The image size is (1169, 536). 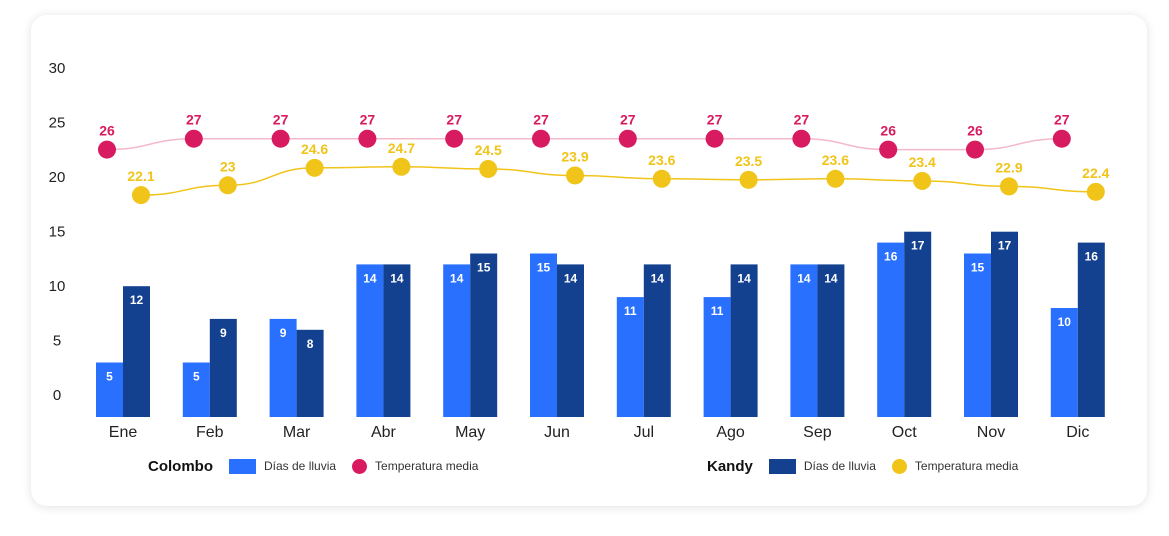 I want to click on x-tick-label: Nov, so click(x=991, y=432).